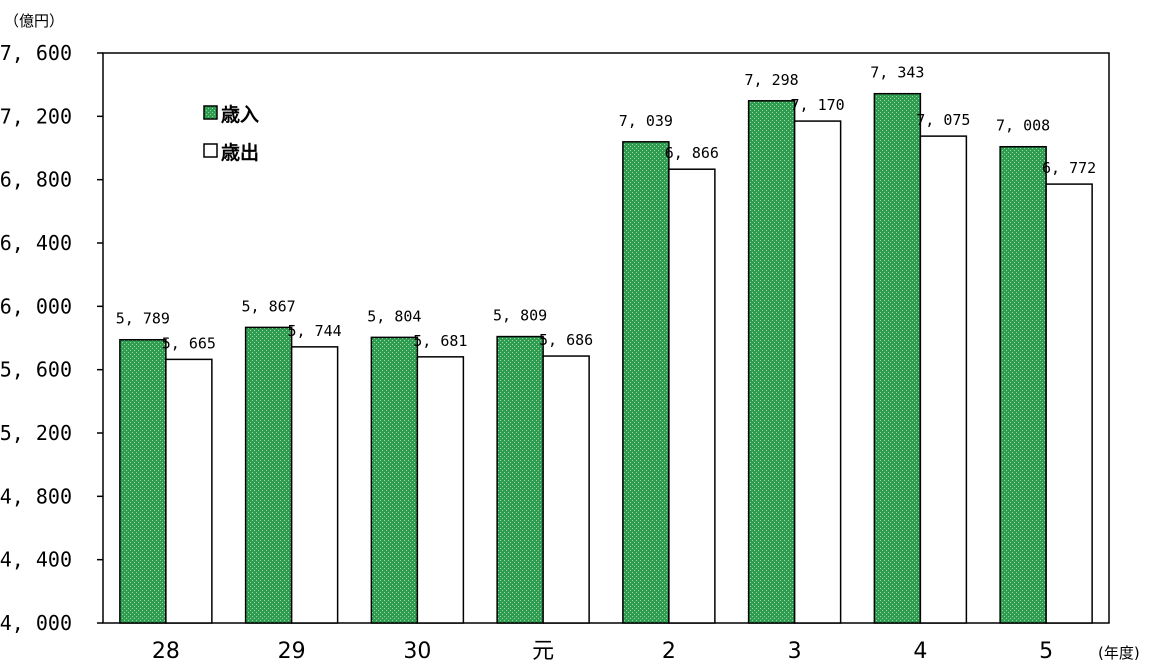 Image resolution: width=1160 pixels, height=666 pixels. Describe the element at coordinates (210, 112) in the screenshot. I see `legend-swatch-revenue` at that location.